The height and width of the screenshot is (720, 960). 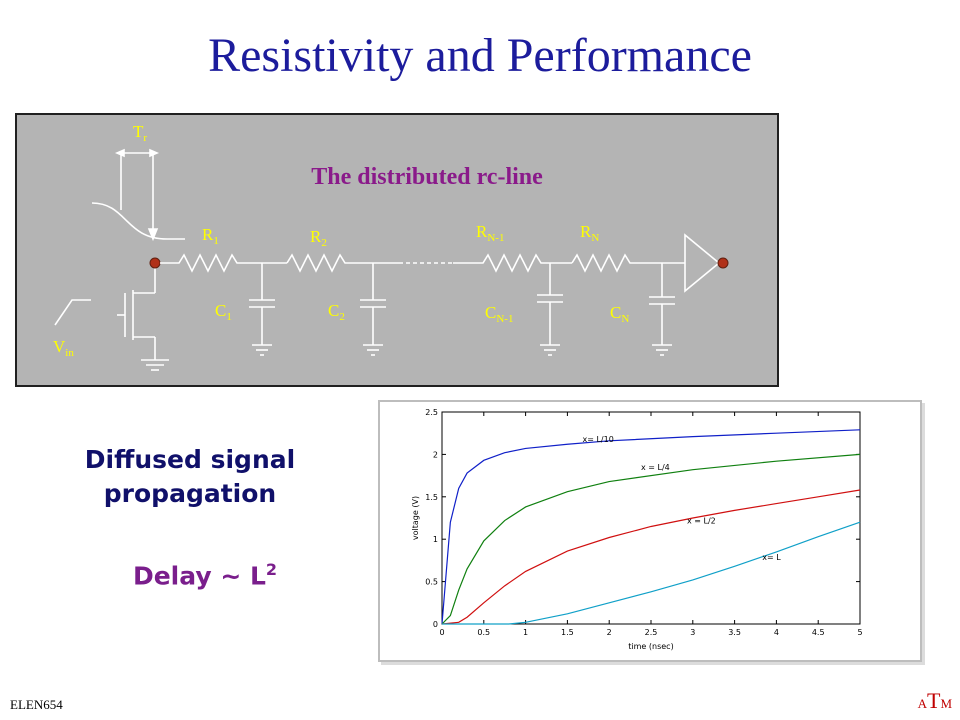 I want to click on rc-ladder, so click(x=440, y=294).